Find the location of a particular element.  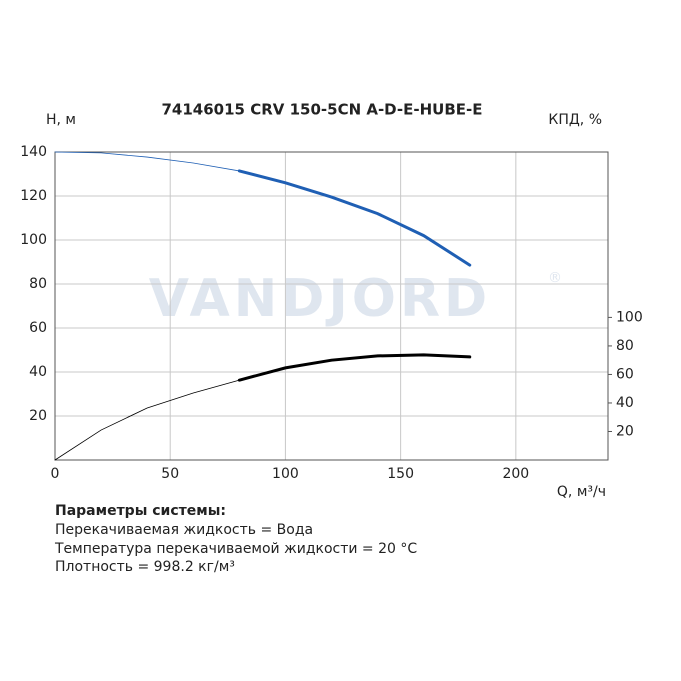

y-tick-label: 60 is located at coordinates (38, 328).